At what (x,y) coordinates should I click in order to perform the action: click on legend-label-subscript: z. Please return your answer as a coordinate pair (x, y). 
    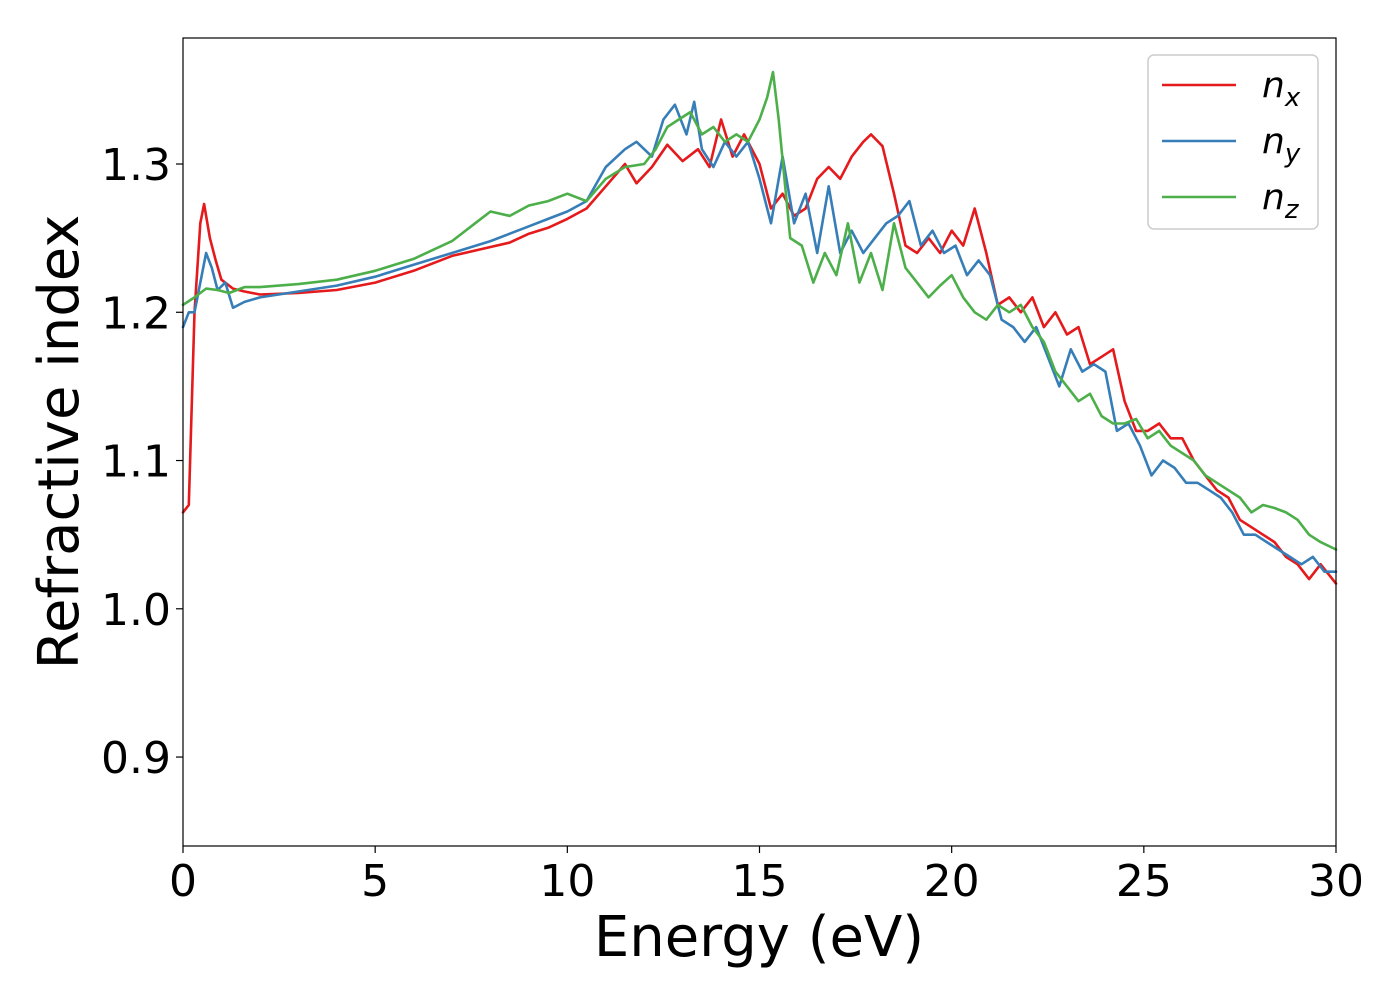
    Looking at the image, I should click on (1292, 210).